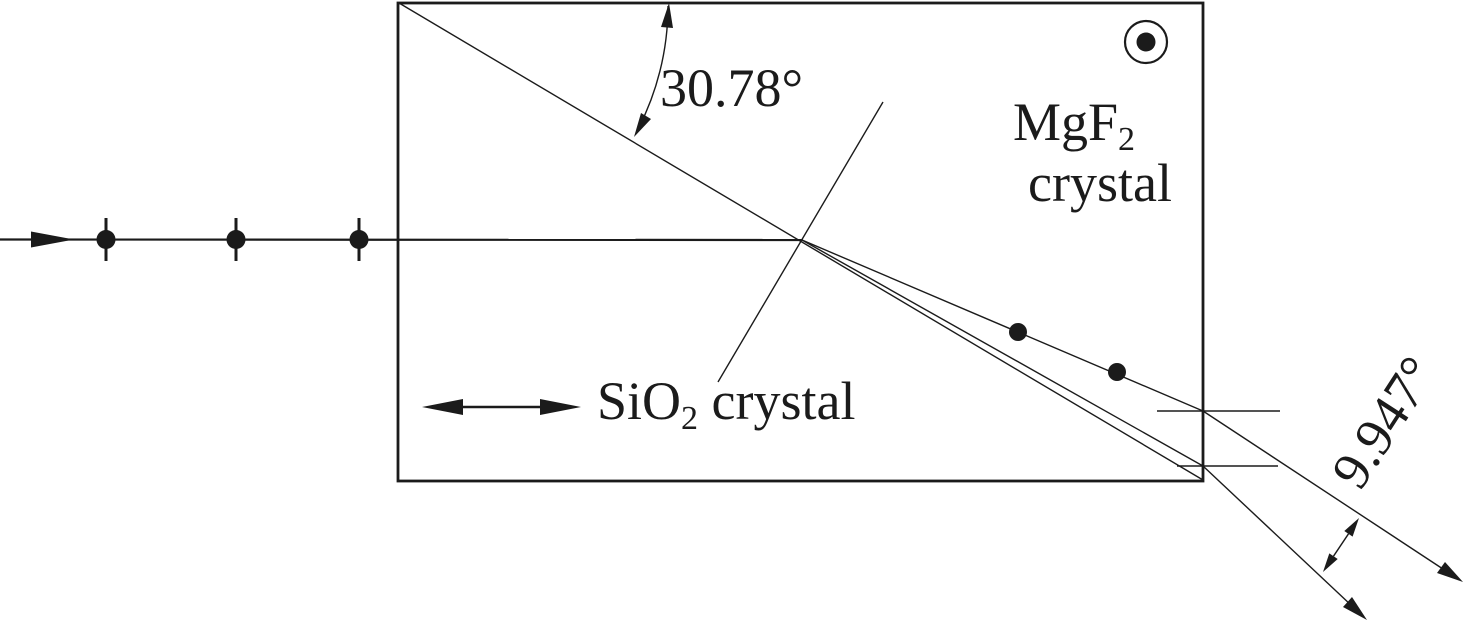 The height and width of the screenshot is (623, 1476). What do you see at coordinates (442, 407) in the screenshot?
I see `in-plane-polarization-arrowhead-left` at bounding box center [442, 407].